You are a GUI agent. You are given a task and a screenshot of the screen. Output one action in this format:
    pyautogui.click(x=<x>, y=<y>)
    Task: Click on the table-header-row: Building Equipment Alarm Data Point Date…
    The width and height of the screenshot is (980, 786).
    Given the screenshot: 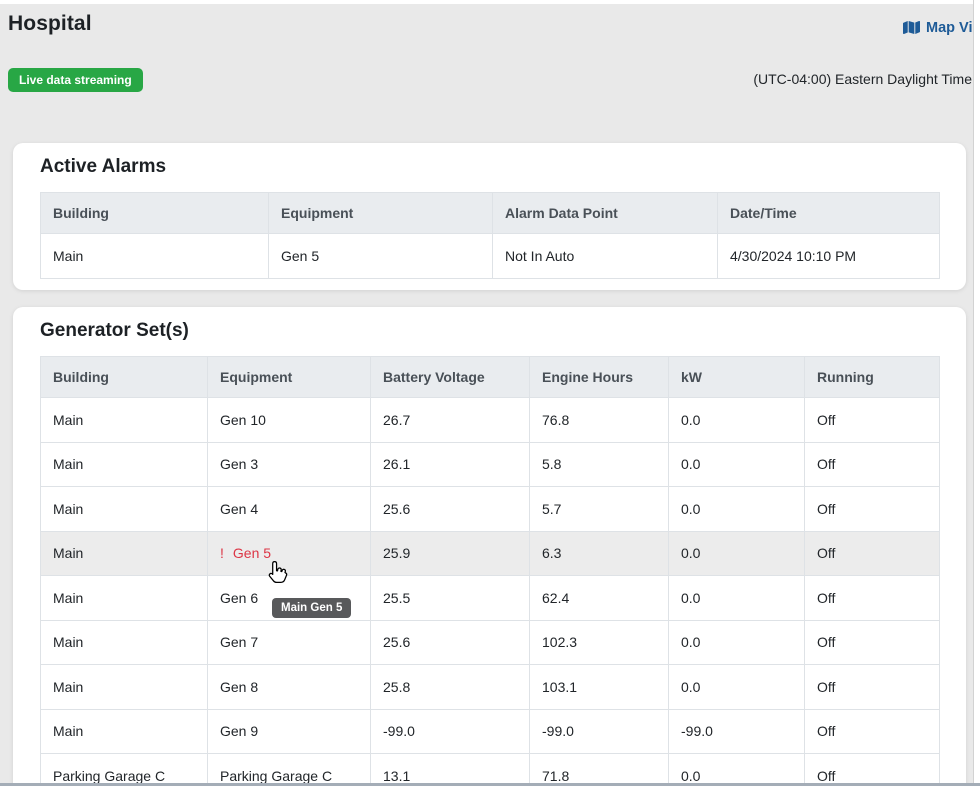 What is the action you would take?
    pyautogui.click(x=490, y=213)
    